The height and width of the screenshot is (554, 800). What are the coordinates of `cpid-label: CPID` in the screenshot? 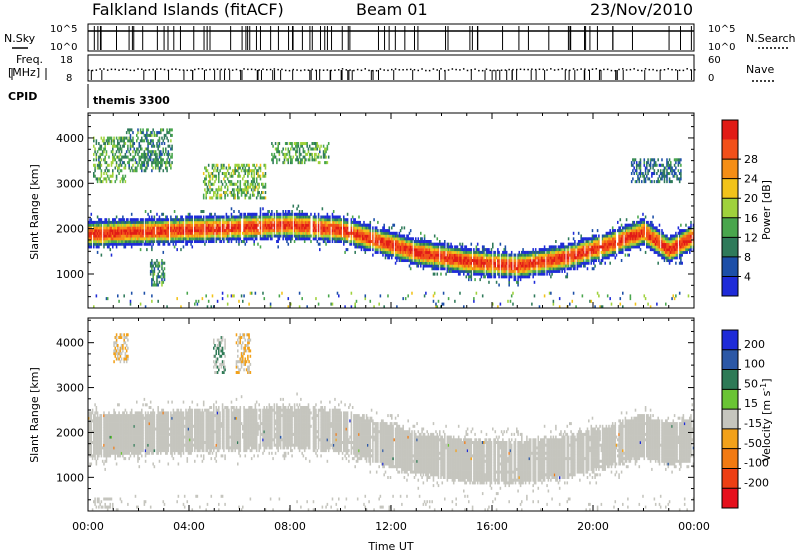 It's located at (22, 96).